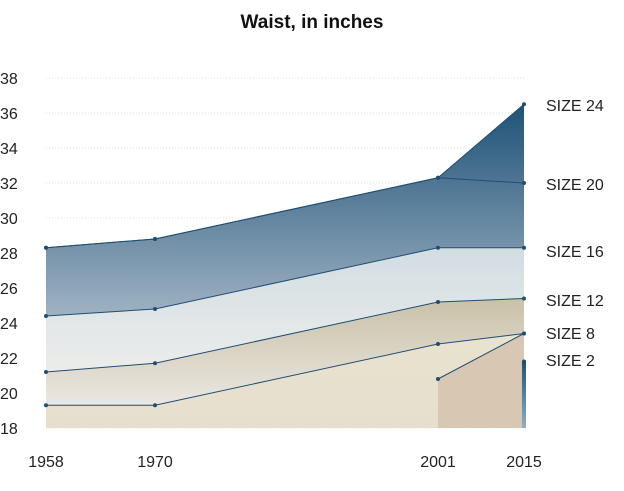 This screenshot has height=491, width=624. What do you see at coordinates (9, 184) in the screenshot?
I see `y-tick-label: 32` at bounding box center [9, 184].